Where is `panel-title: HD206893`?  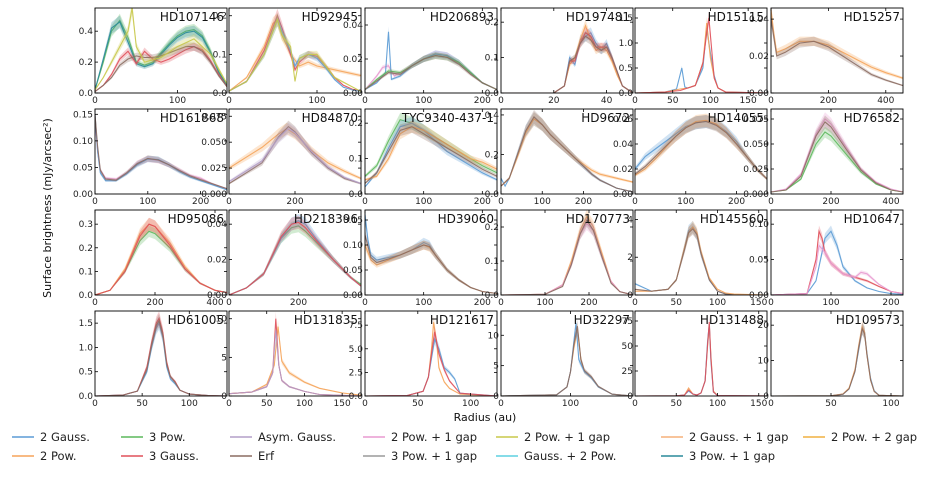 panel-title: HD206893 is located at coordinates (462, 17).